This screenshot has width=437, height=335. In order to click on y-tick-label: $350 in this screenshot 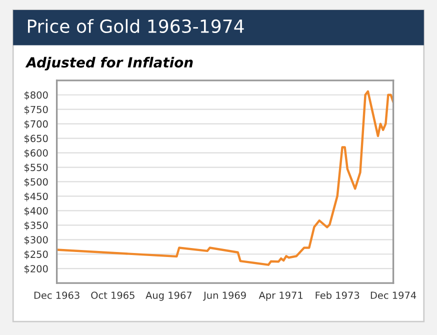, I will do `click(36, 225)`.